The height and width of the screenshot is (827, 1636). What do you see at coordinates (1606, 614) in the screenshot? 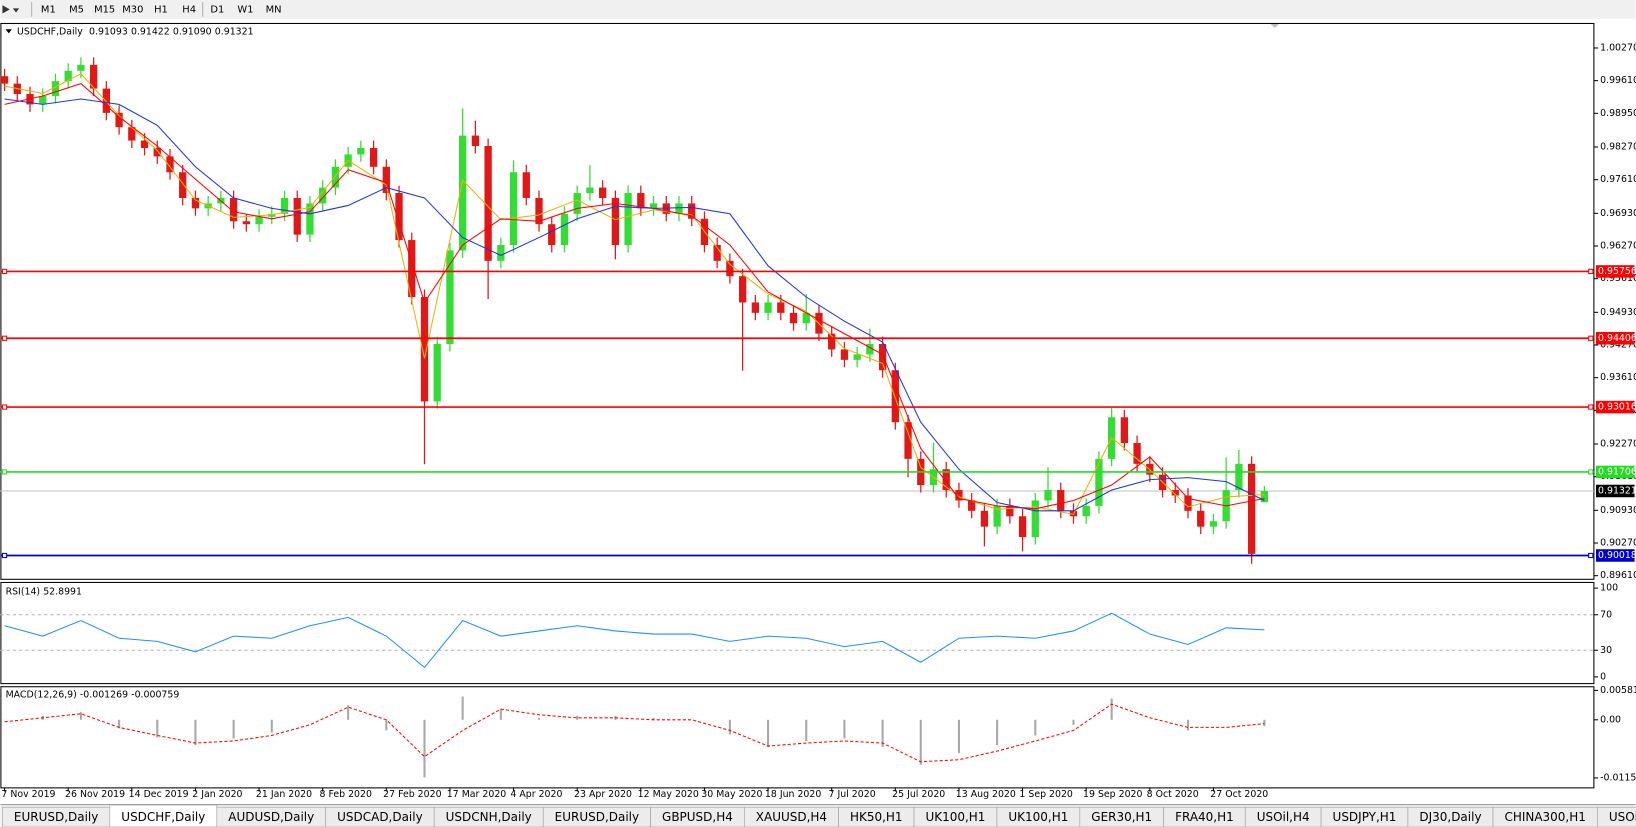
I see `y-tick-label: 70` at bounding box center [1606, 614].